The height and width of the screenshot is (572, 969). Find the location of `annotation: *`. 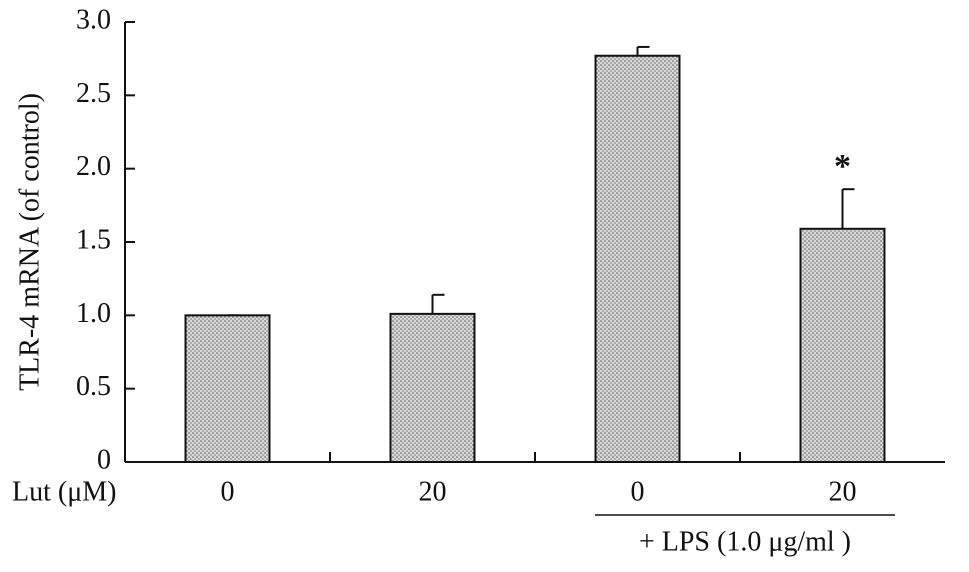

annotation: * is located at coordinates (842, 166).